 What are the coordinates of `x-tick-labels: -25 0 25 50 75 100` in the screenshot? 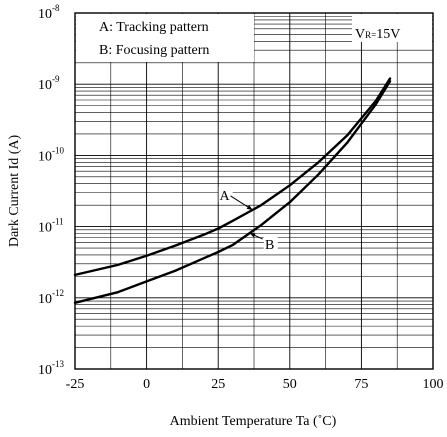 It's located at (255, 384).